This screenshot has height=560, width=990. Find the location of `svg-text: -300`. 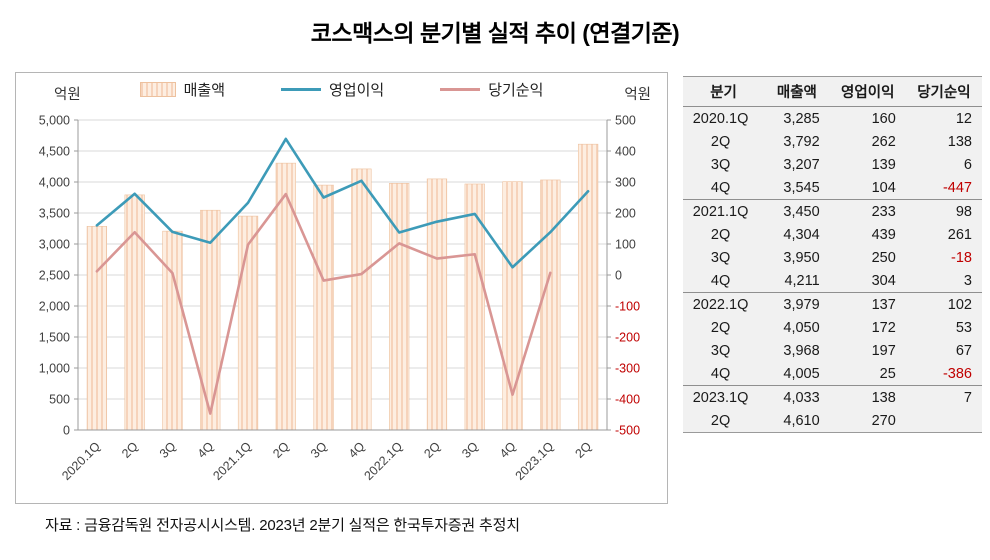

svg-text: -300 is located at coordinates (627, 369).